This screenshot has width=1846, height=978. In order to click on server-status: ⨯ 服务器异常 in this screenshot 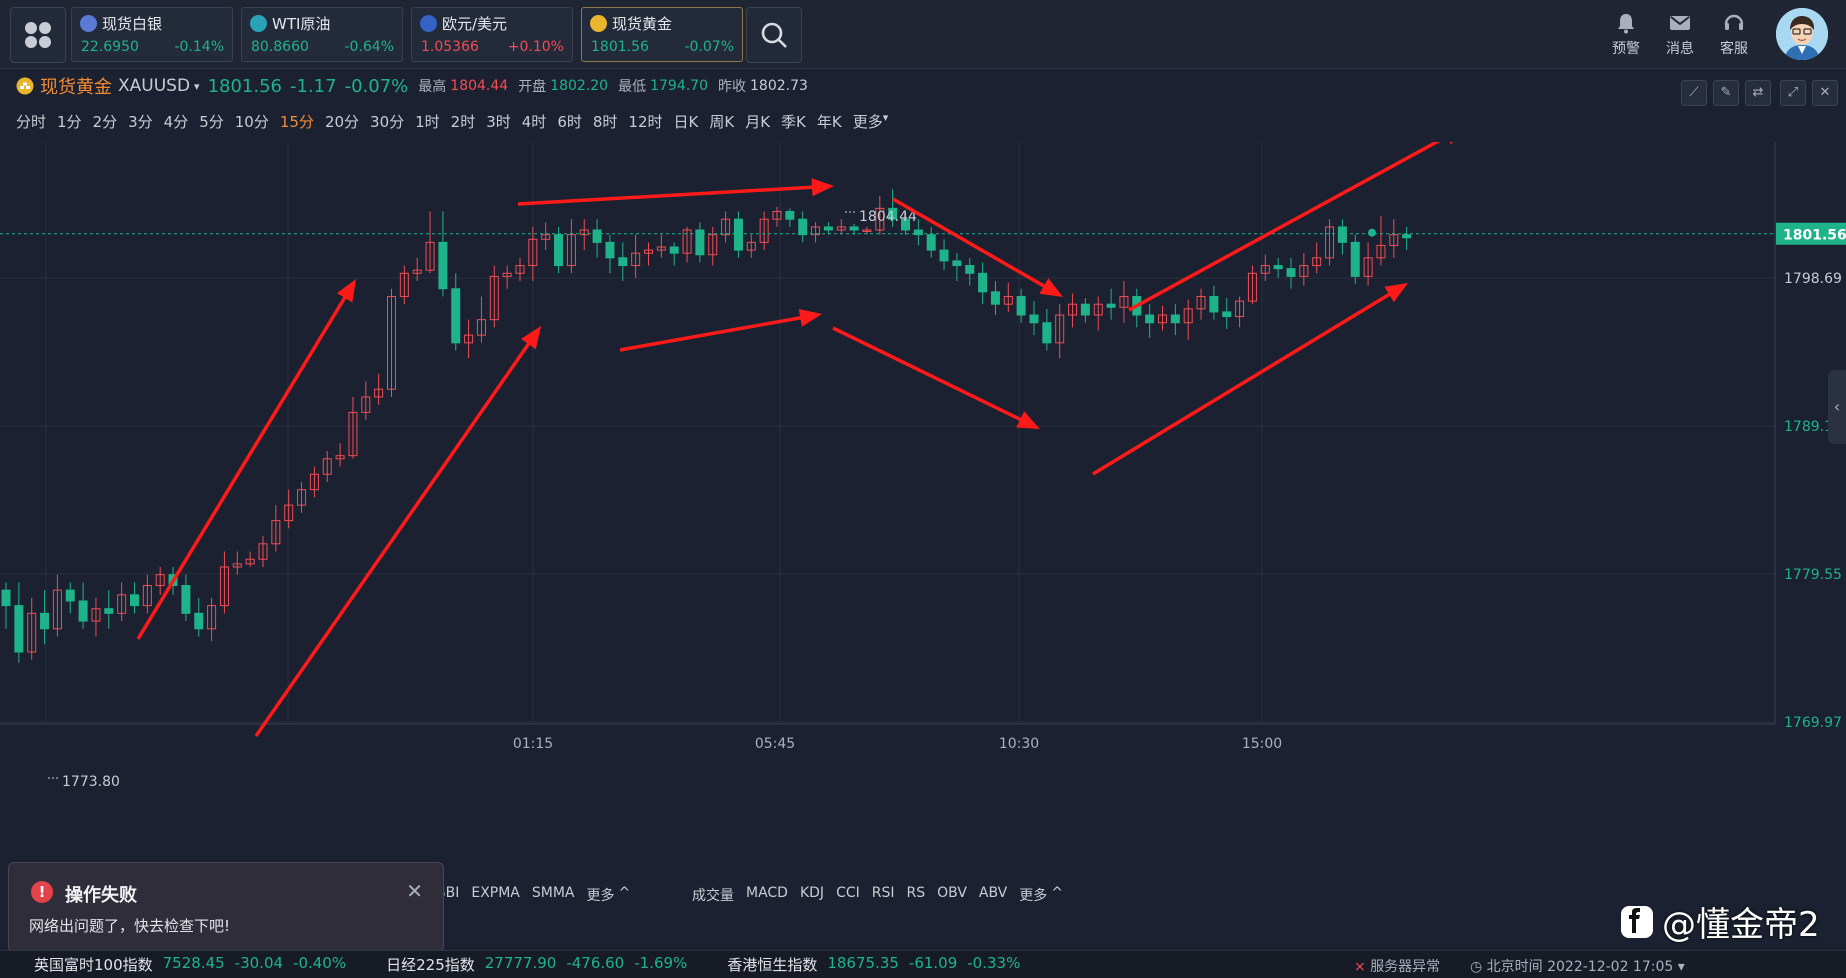, I will do `click(1397, 966)`.